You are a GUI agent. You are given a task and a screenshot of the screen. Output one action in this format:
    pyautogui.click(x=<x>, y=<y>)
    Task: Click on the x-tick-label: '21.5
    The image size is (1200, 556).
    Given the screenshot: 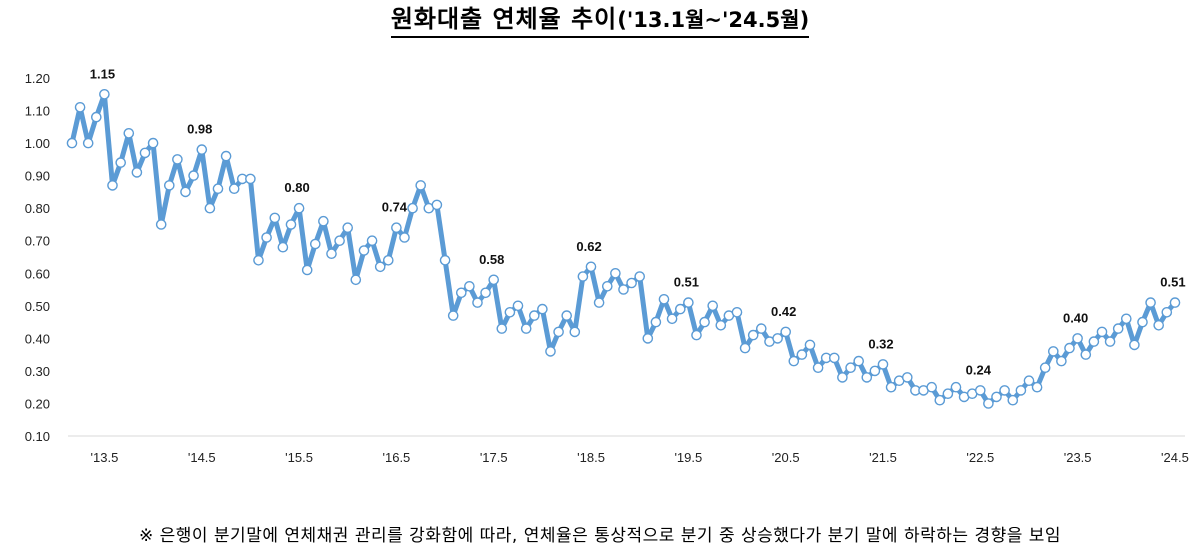 What is the action you would take?
    pyautogui.click(x=883, y=457)
    